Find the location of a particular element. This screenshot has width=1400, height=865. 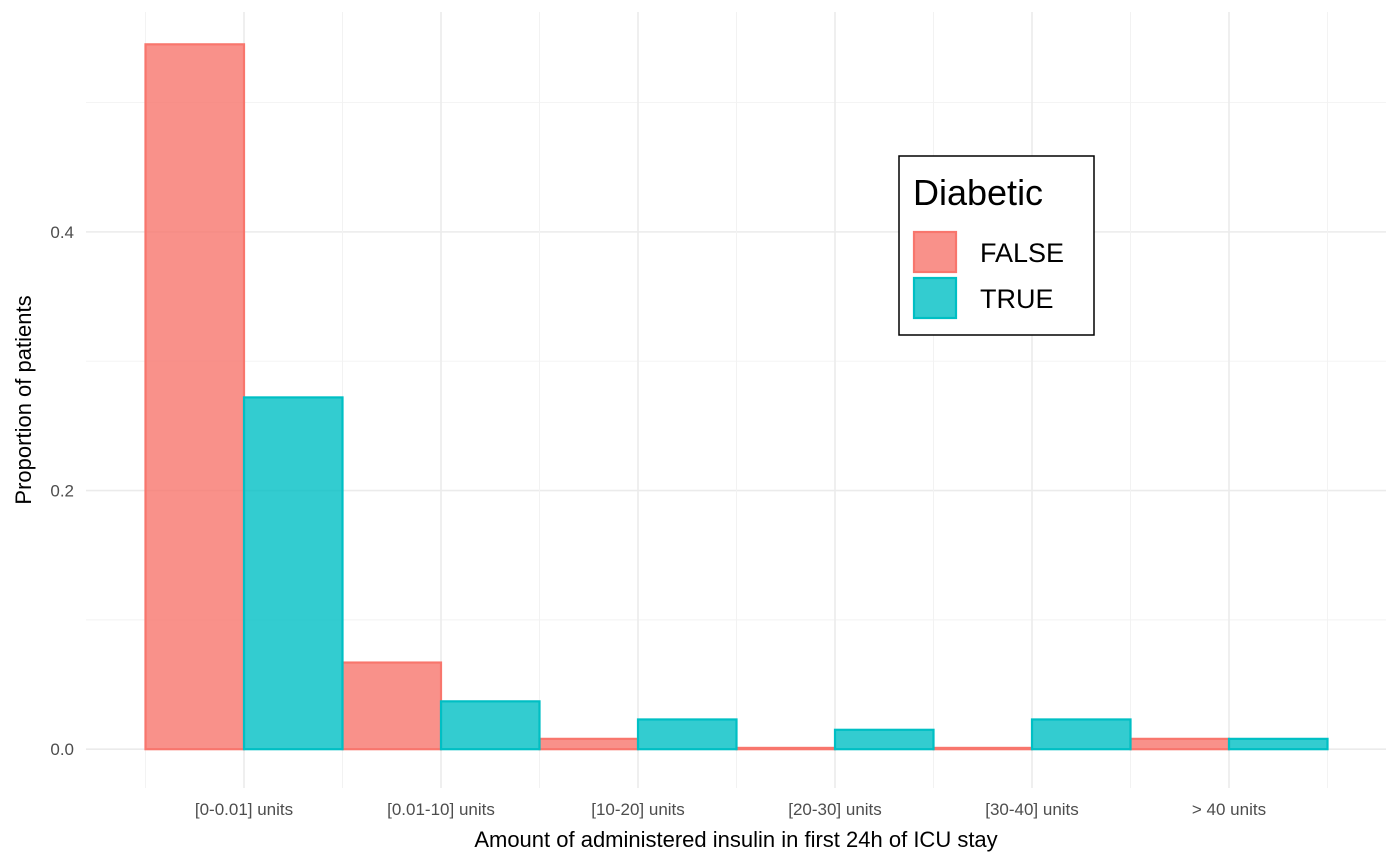

y-tick-label: 0.0 is located at coordinates (62, 749).